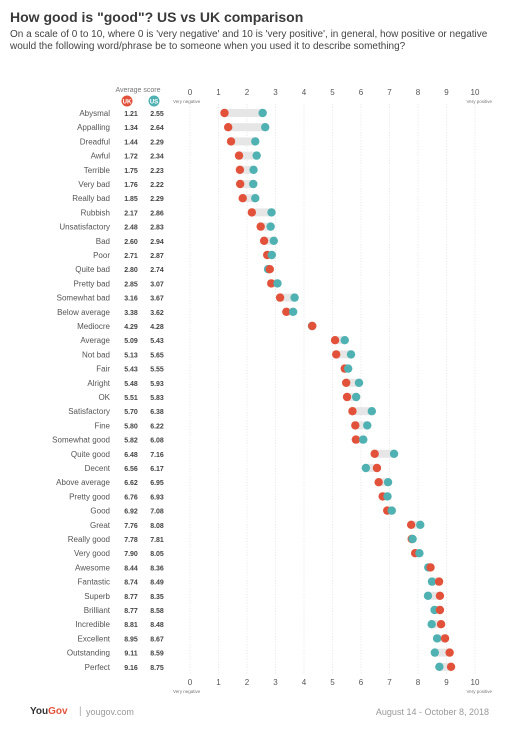  I want to click on uk-score-label: 5.13, so click(131, 355).